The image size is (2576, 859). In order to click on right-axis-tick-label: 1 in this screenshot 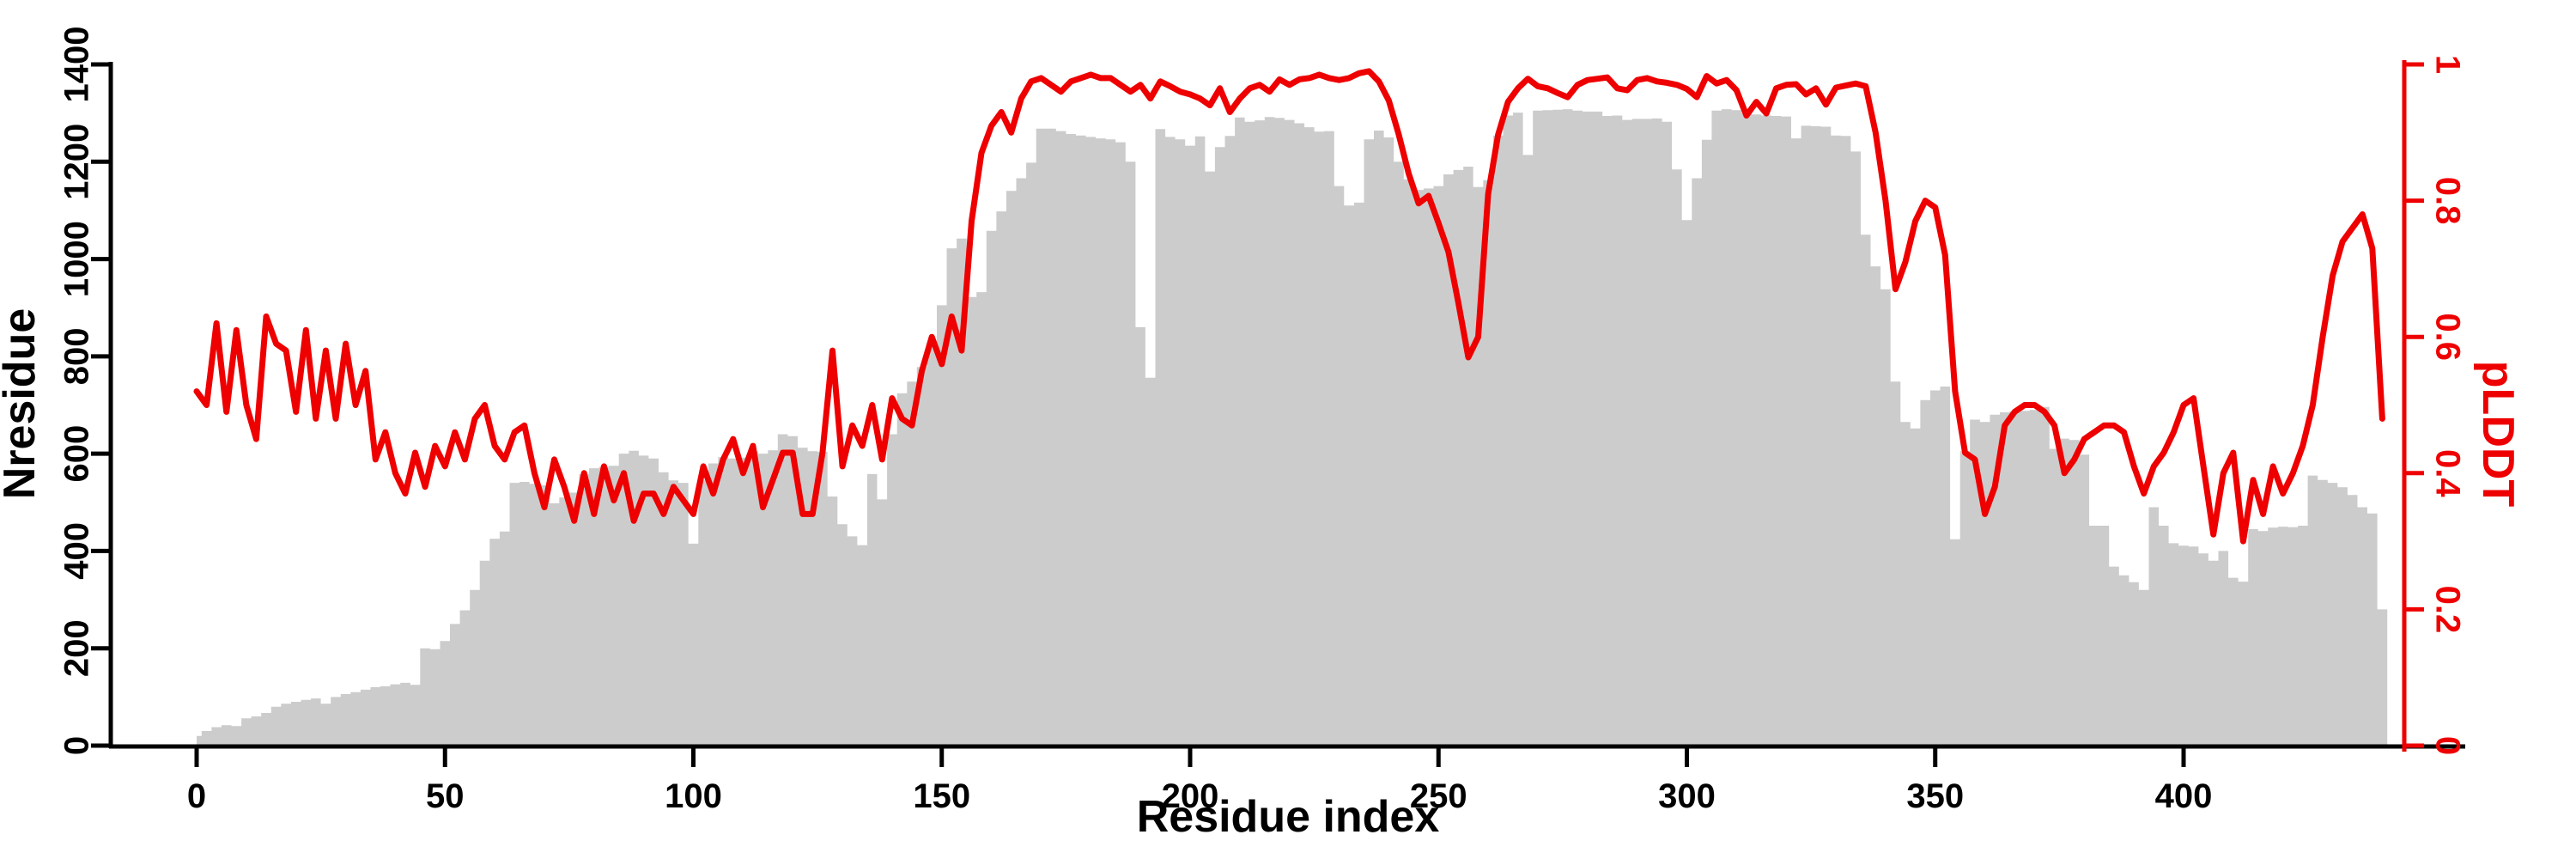, I will do `click(2447, 64)`.